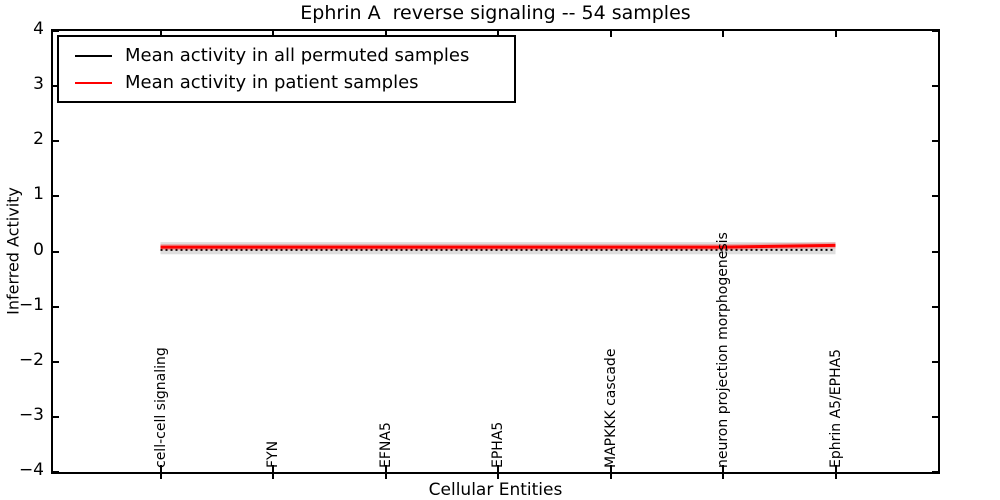  Describe the element at coordinates (31, 470) in the screenshot. I see `y-tick-label: −4` at that location.